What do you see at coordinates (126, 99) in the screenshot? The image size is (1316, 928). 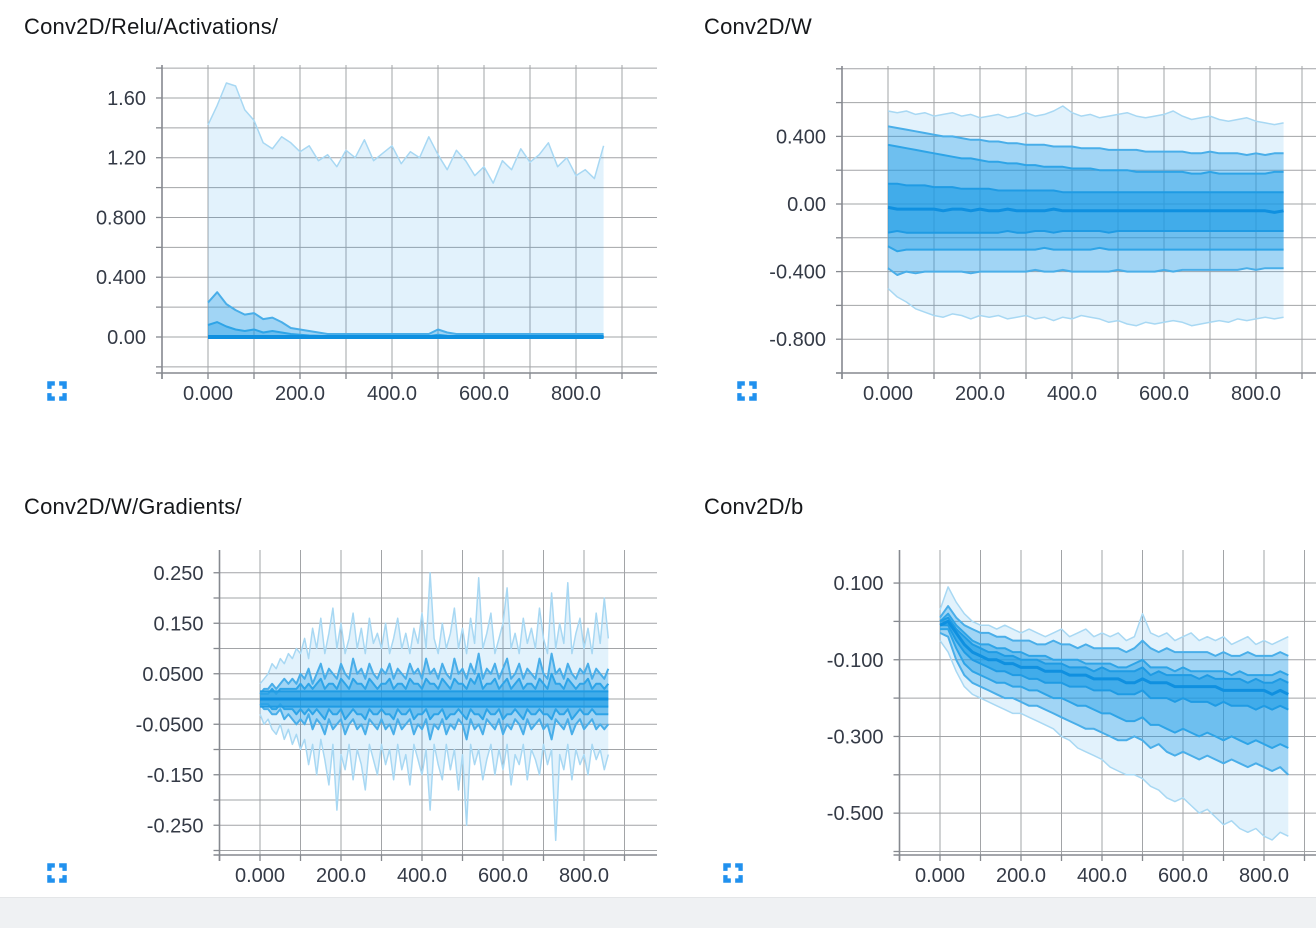 I see `tick-label: 1.60` at bounding box center [126, 99].